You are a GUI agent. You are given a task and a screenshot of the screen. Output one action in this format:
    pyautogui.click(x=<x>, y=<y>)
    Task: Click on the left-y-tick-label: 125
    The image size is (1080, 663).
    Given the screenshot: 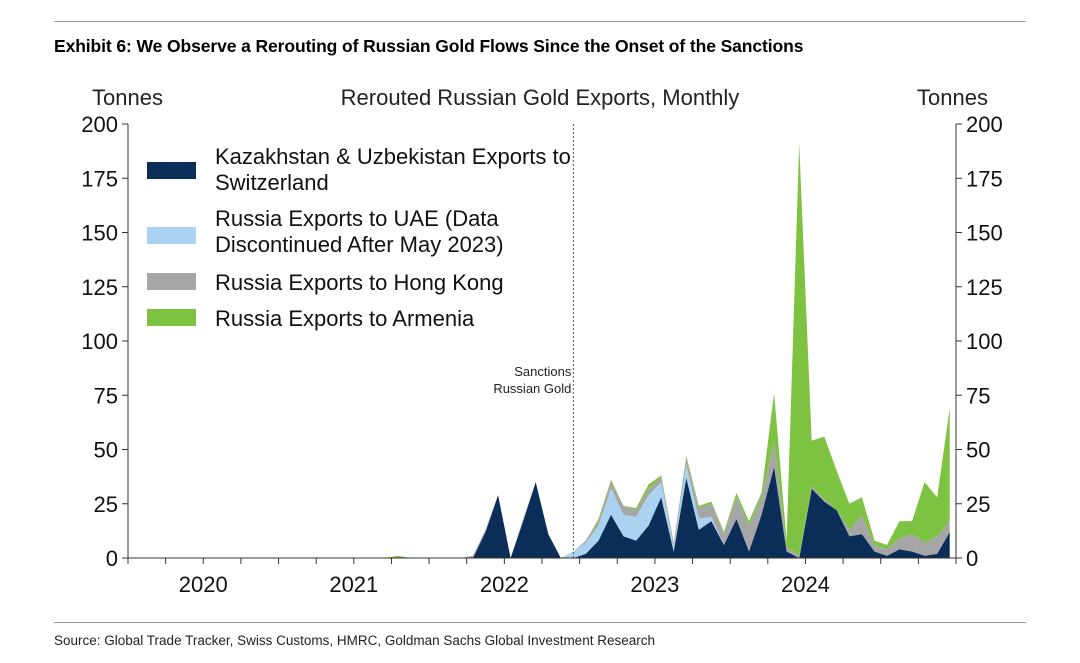 What is the action you would take?
    pyautogui.click(x=99, y=287)
    